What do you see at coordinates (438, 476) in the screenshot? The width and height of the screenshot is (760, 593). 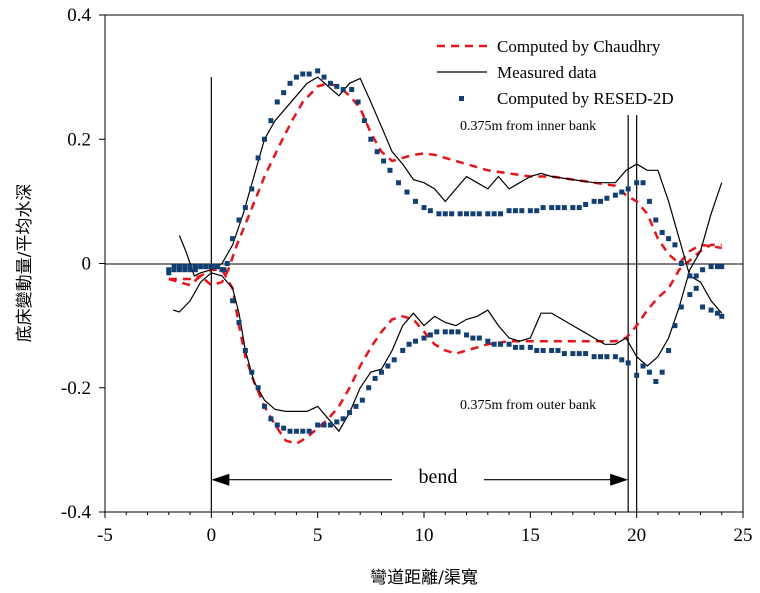 I see `bend-label-bg` at bounding box center [438, 476].